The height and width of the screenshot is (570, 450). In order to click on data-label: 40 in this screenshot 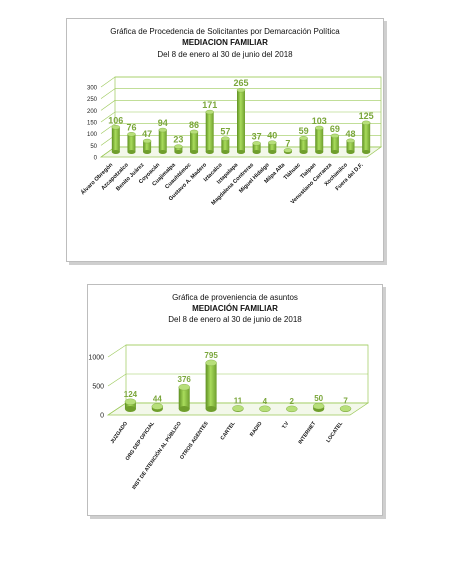, I will do `click(272, 136)`.